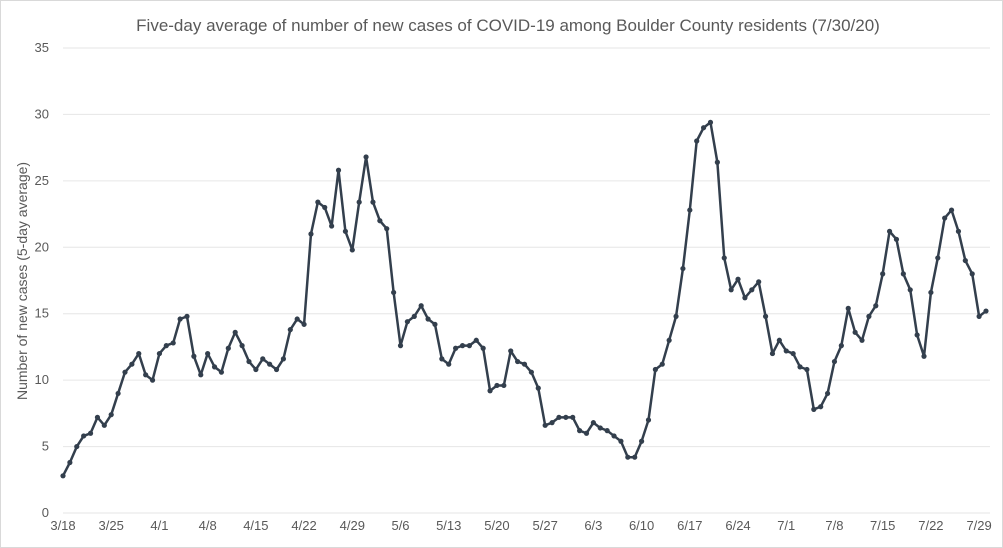  I want to click on x-tick-label: 7/8, so click(834, 525).